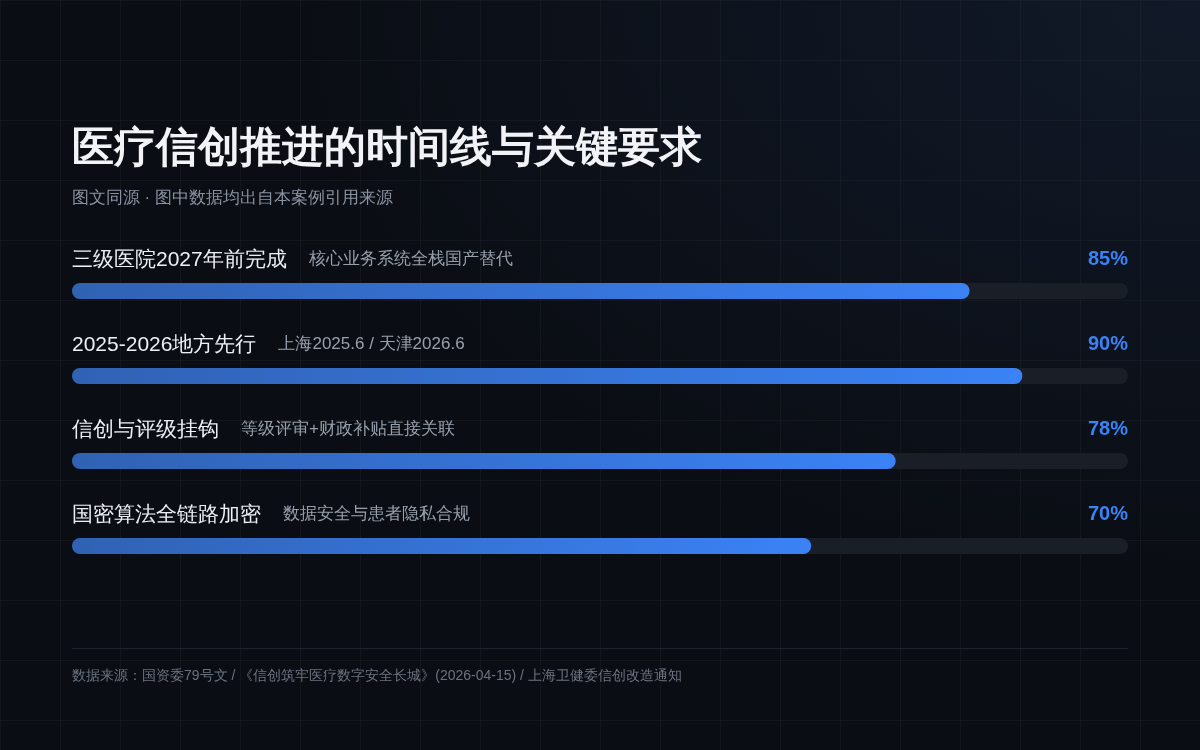  Describe the element at coordinates (1107, 258) in the screenshot. I see `data-label: 85%` at that location.